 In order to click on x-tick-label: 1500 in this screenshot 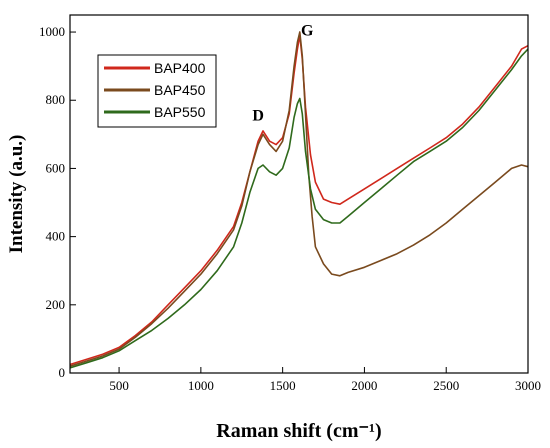, I will do `click(283, 385)`.